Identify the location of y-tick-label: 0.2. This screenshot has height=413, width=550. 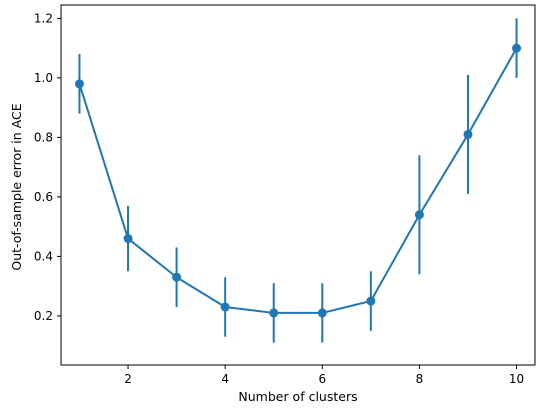
(43, 316).